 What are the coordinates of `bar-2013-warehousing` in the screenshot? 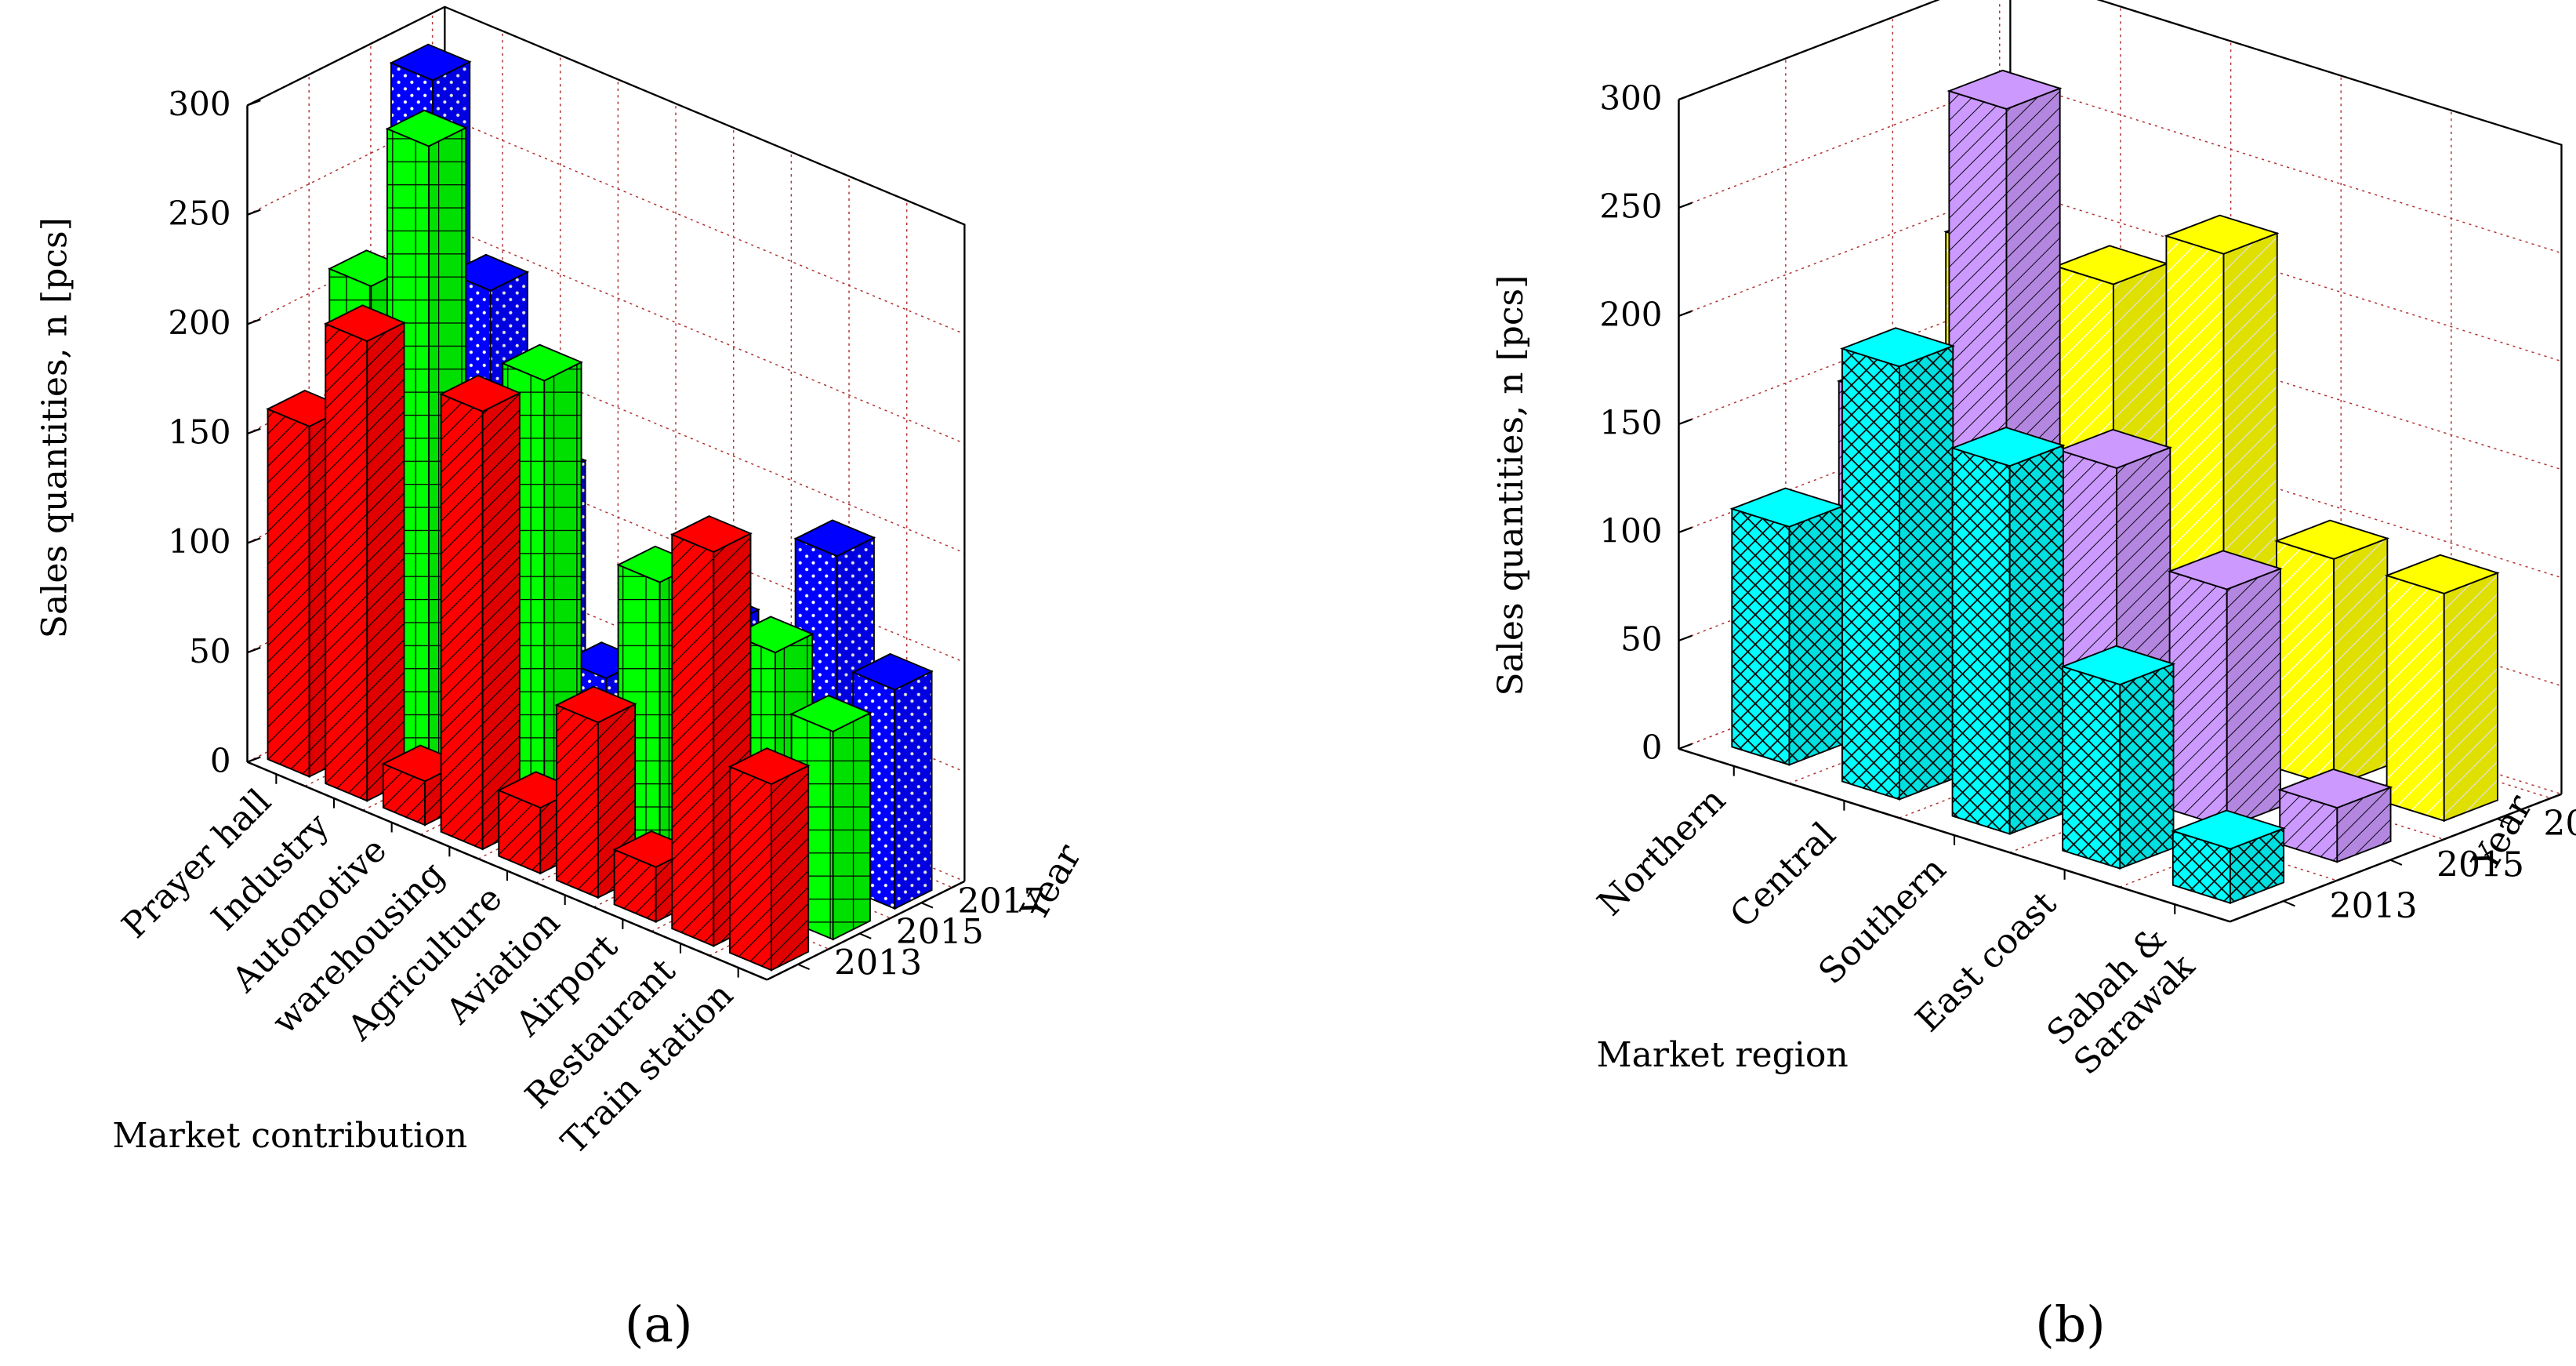 It's located at (481, 612).